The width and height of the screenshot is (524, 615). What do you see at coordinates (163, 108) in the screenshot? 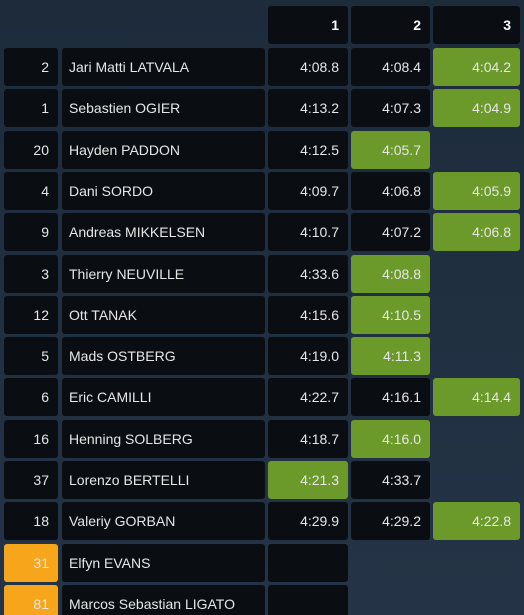
I see `driver-name: Sebastien OGIER` at bounding box center [163, 108].